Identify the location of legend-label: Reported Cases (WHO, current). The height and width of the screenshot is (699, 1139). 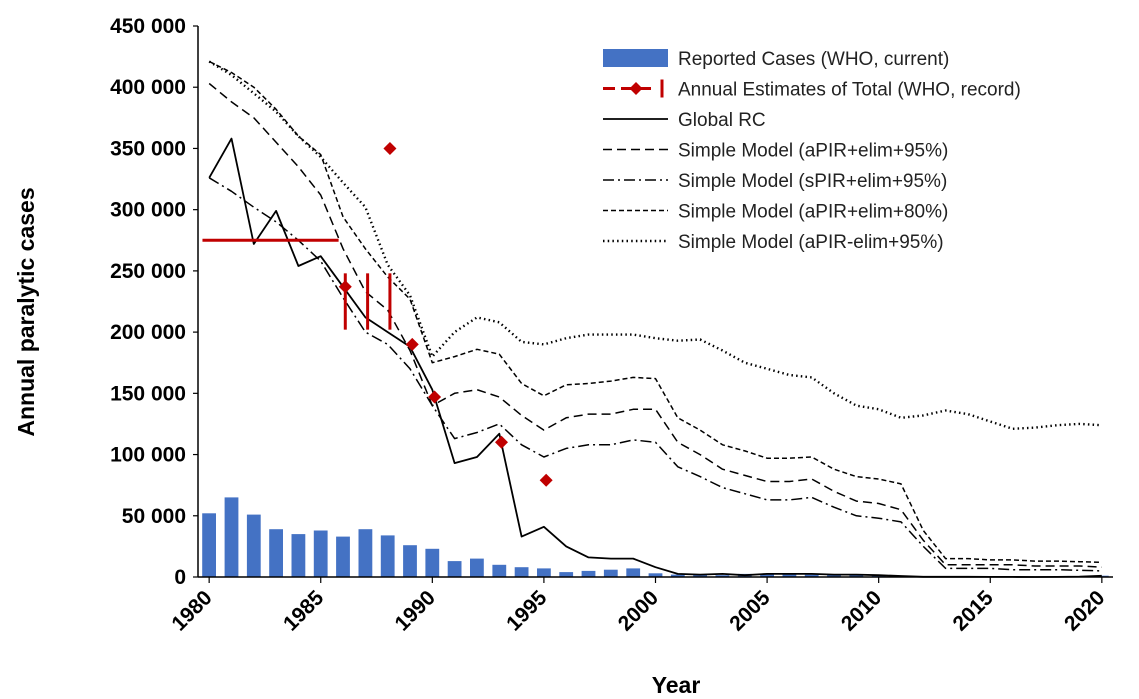
(813, 59).